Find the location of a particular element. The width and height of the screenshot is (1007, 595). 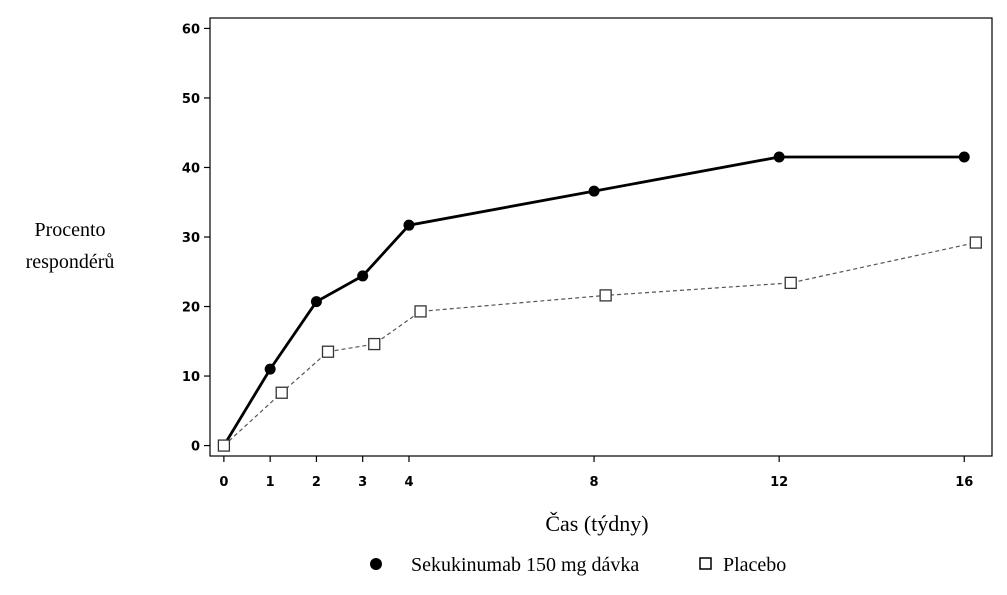

x-tick-label: 1 is located at coordinates (270, 482).